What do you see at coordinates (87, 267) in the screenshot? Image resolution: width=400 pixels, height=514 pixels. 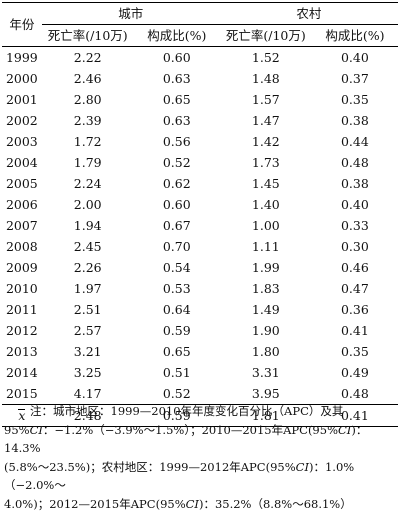 I see `row-urban-rate: 2.26` at bounding box center [87, 267].